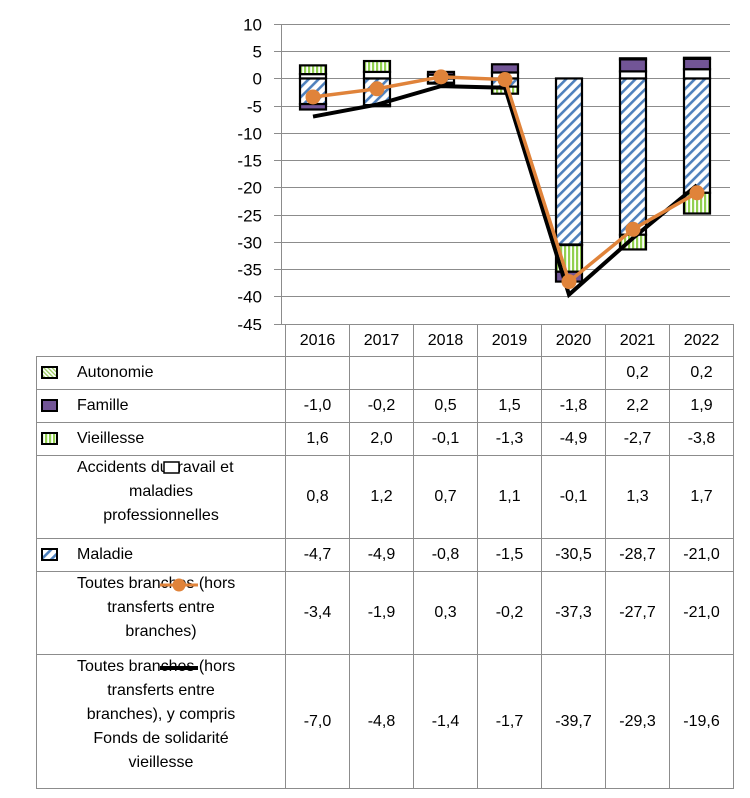 This screenshot has height=798, width=750. What do you see at coordinates (381, 555) in the screenshot?
I see `table-cell: -4,9` at bounding box center [381, 555].